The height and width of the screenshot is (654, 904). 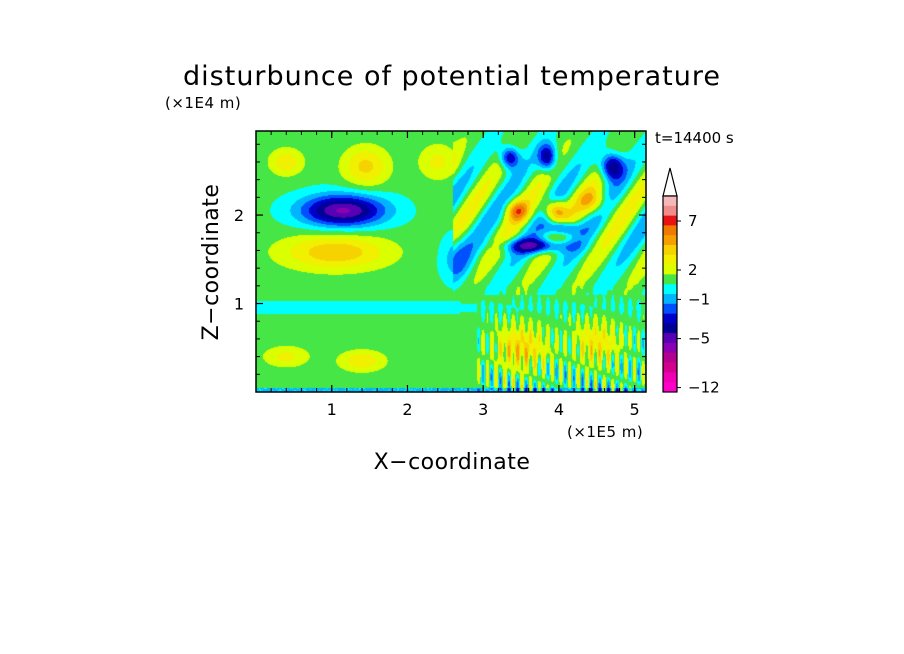 What do you see at coordinates (605, 432) in the screenshot?
I see `x-unit-label: (×1E5 m)` at bounding box center [605, 432].